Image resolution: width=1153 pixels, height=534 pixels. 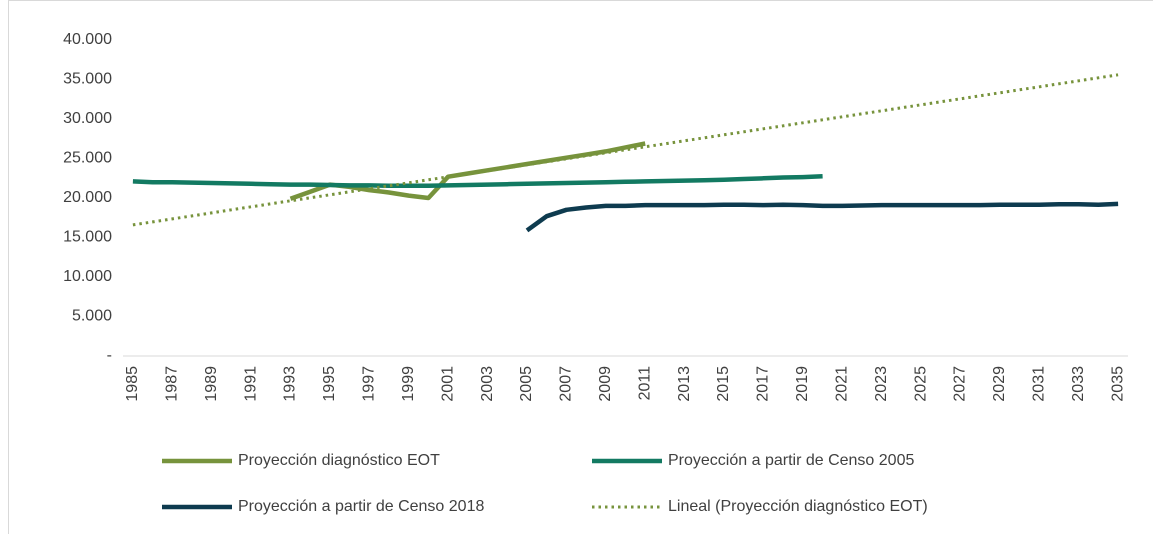 What do you see at coordinates (920, 384) in the screenshot?
I see `x-tick-label: 2025` at bounding box center [920, 384].